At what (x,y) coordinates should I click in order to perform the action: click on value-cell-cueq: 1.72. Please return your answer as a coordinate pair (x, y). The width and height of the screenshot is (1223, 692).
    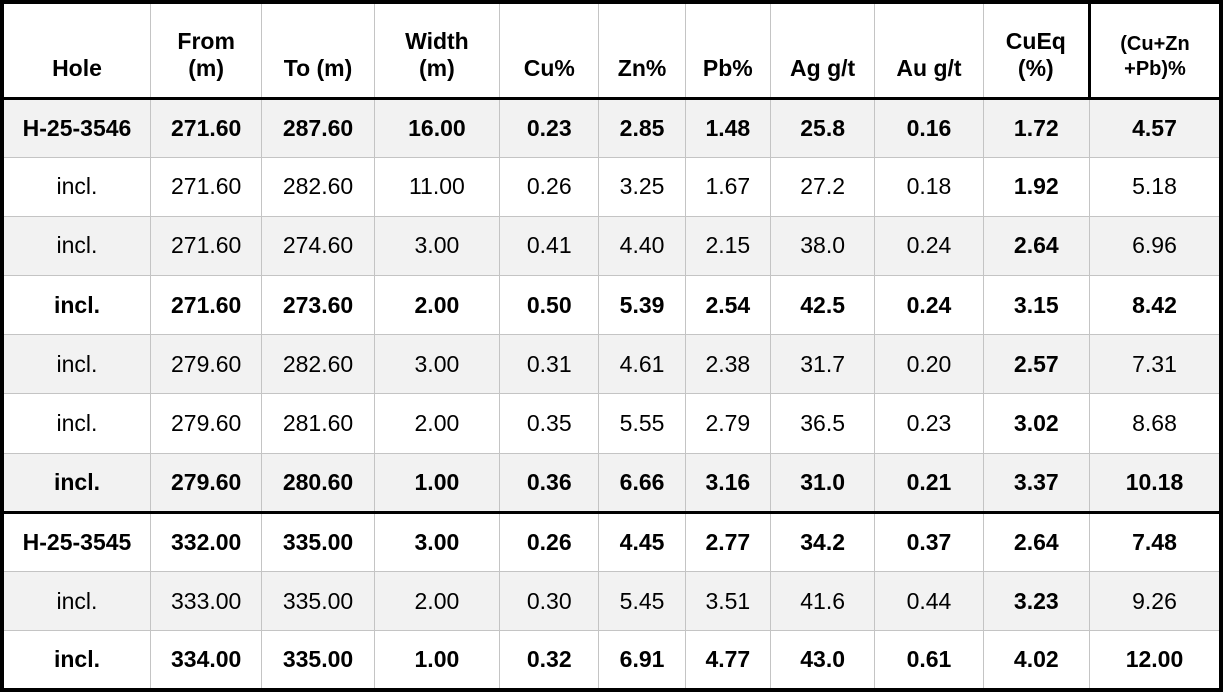
    Looking at the image, I should click on (1036, 127).